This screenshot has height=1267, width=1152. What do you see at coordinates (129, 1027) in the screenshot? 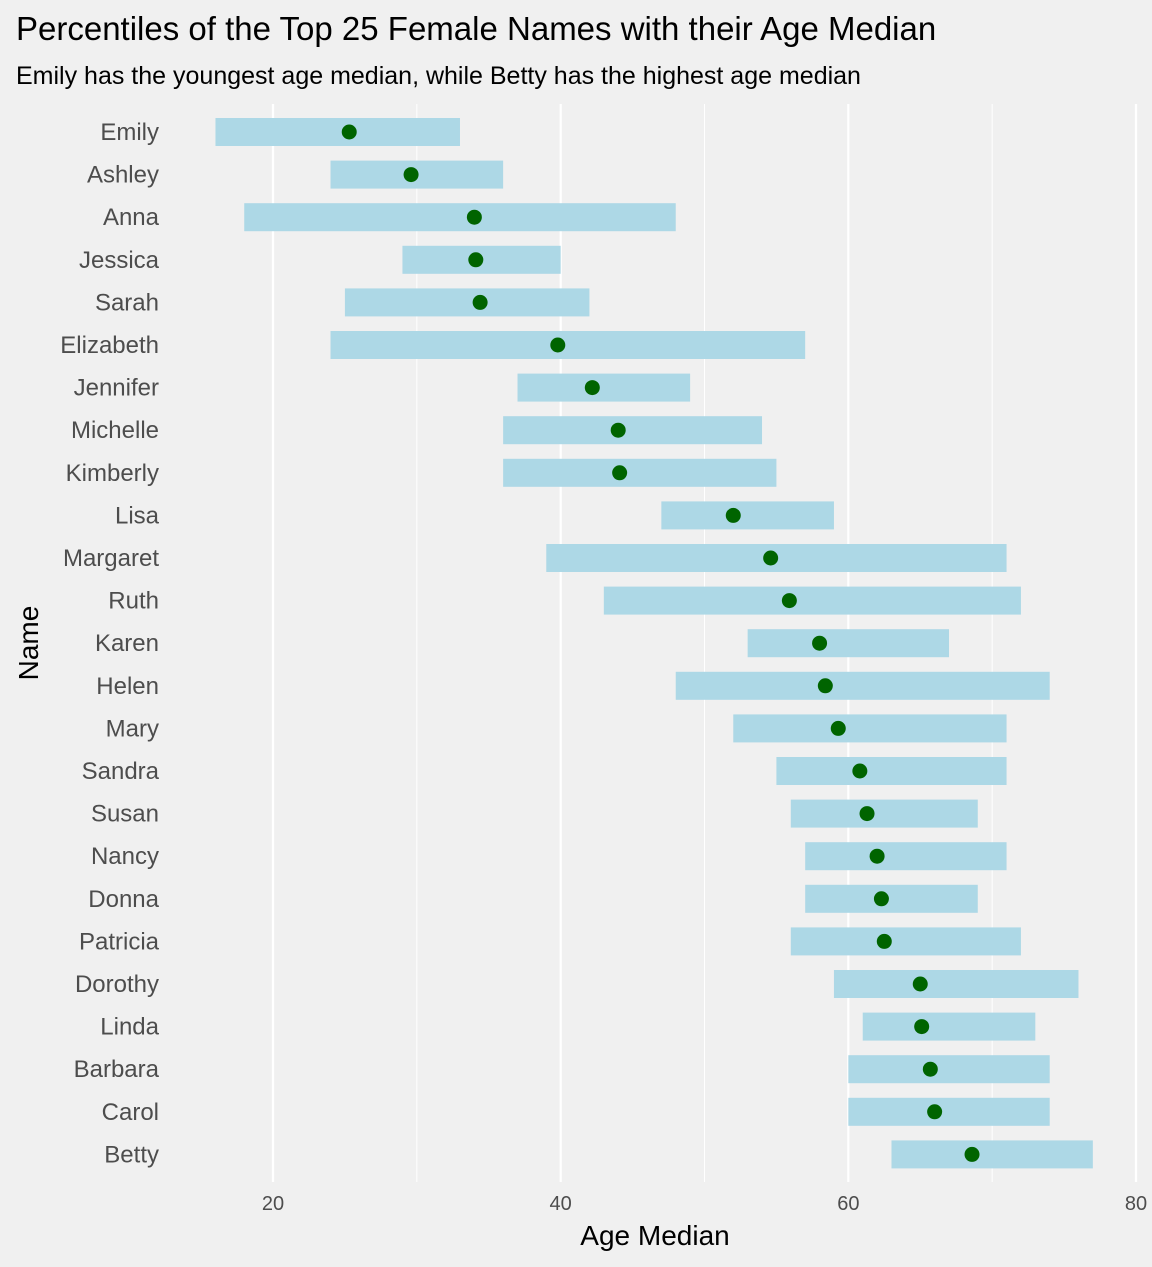
I see `y-tick-label: Linda` at bounding box center [129, 1027].